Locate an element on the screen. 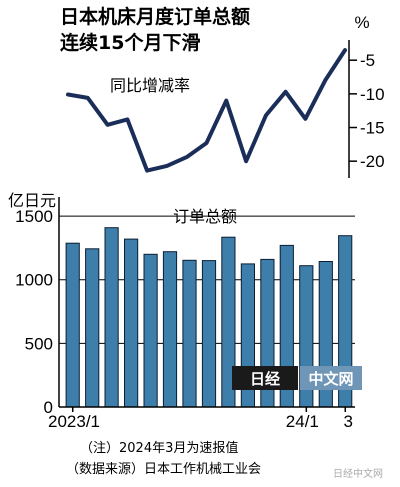  watermark: 日经 中文网 is located at coordinates (297, 378).